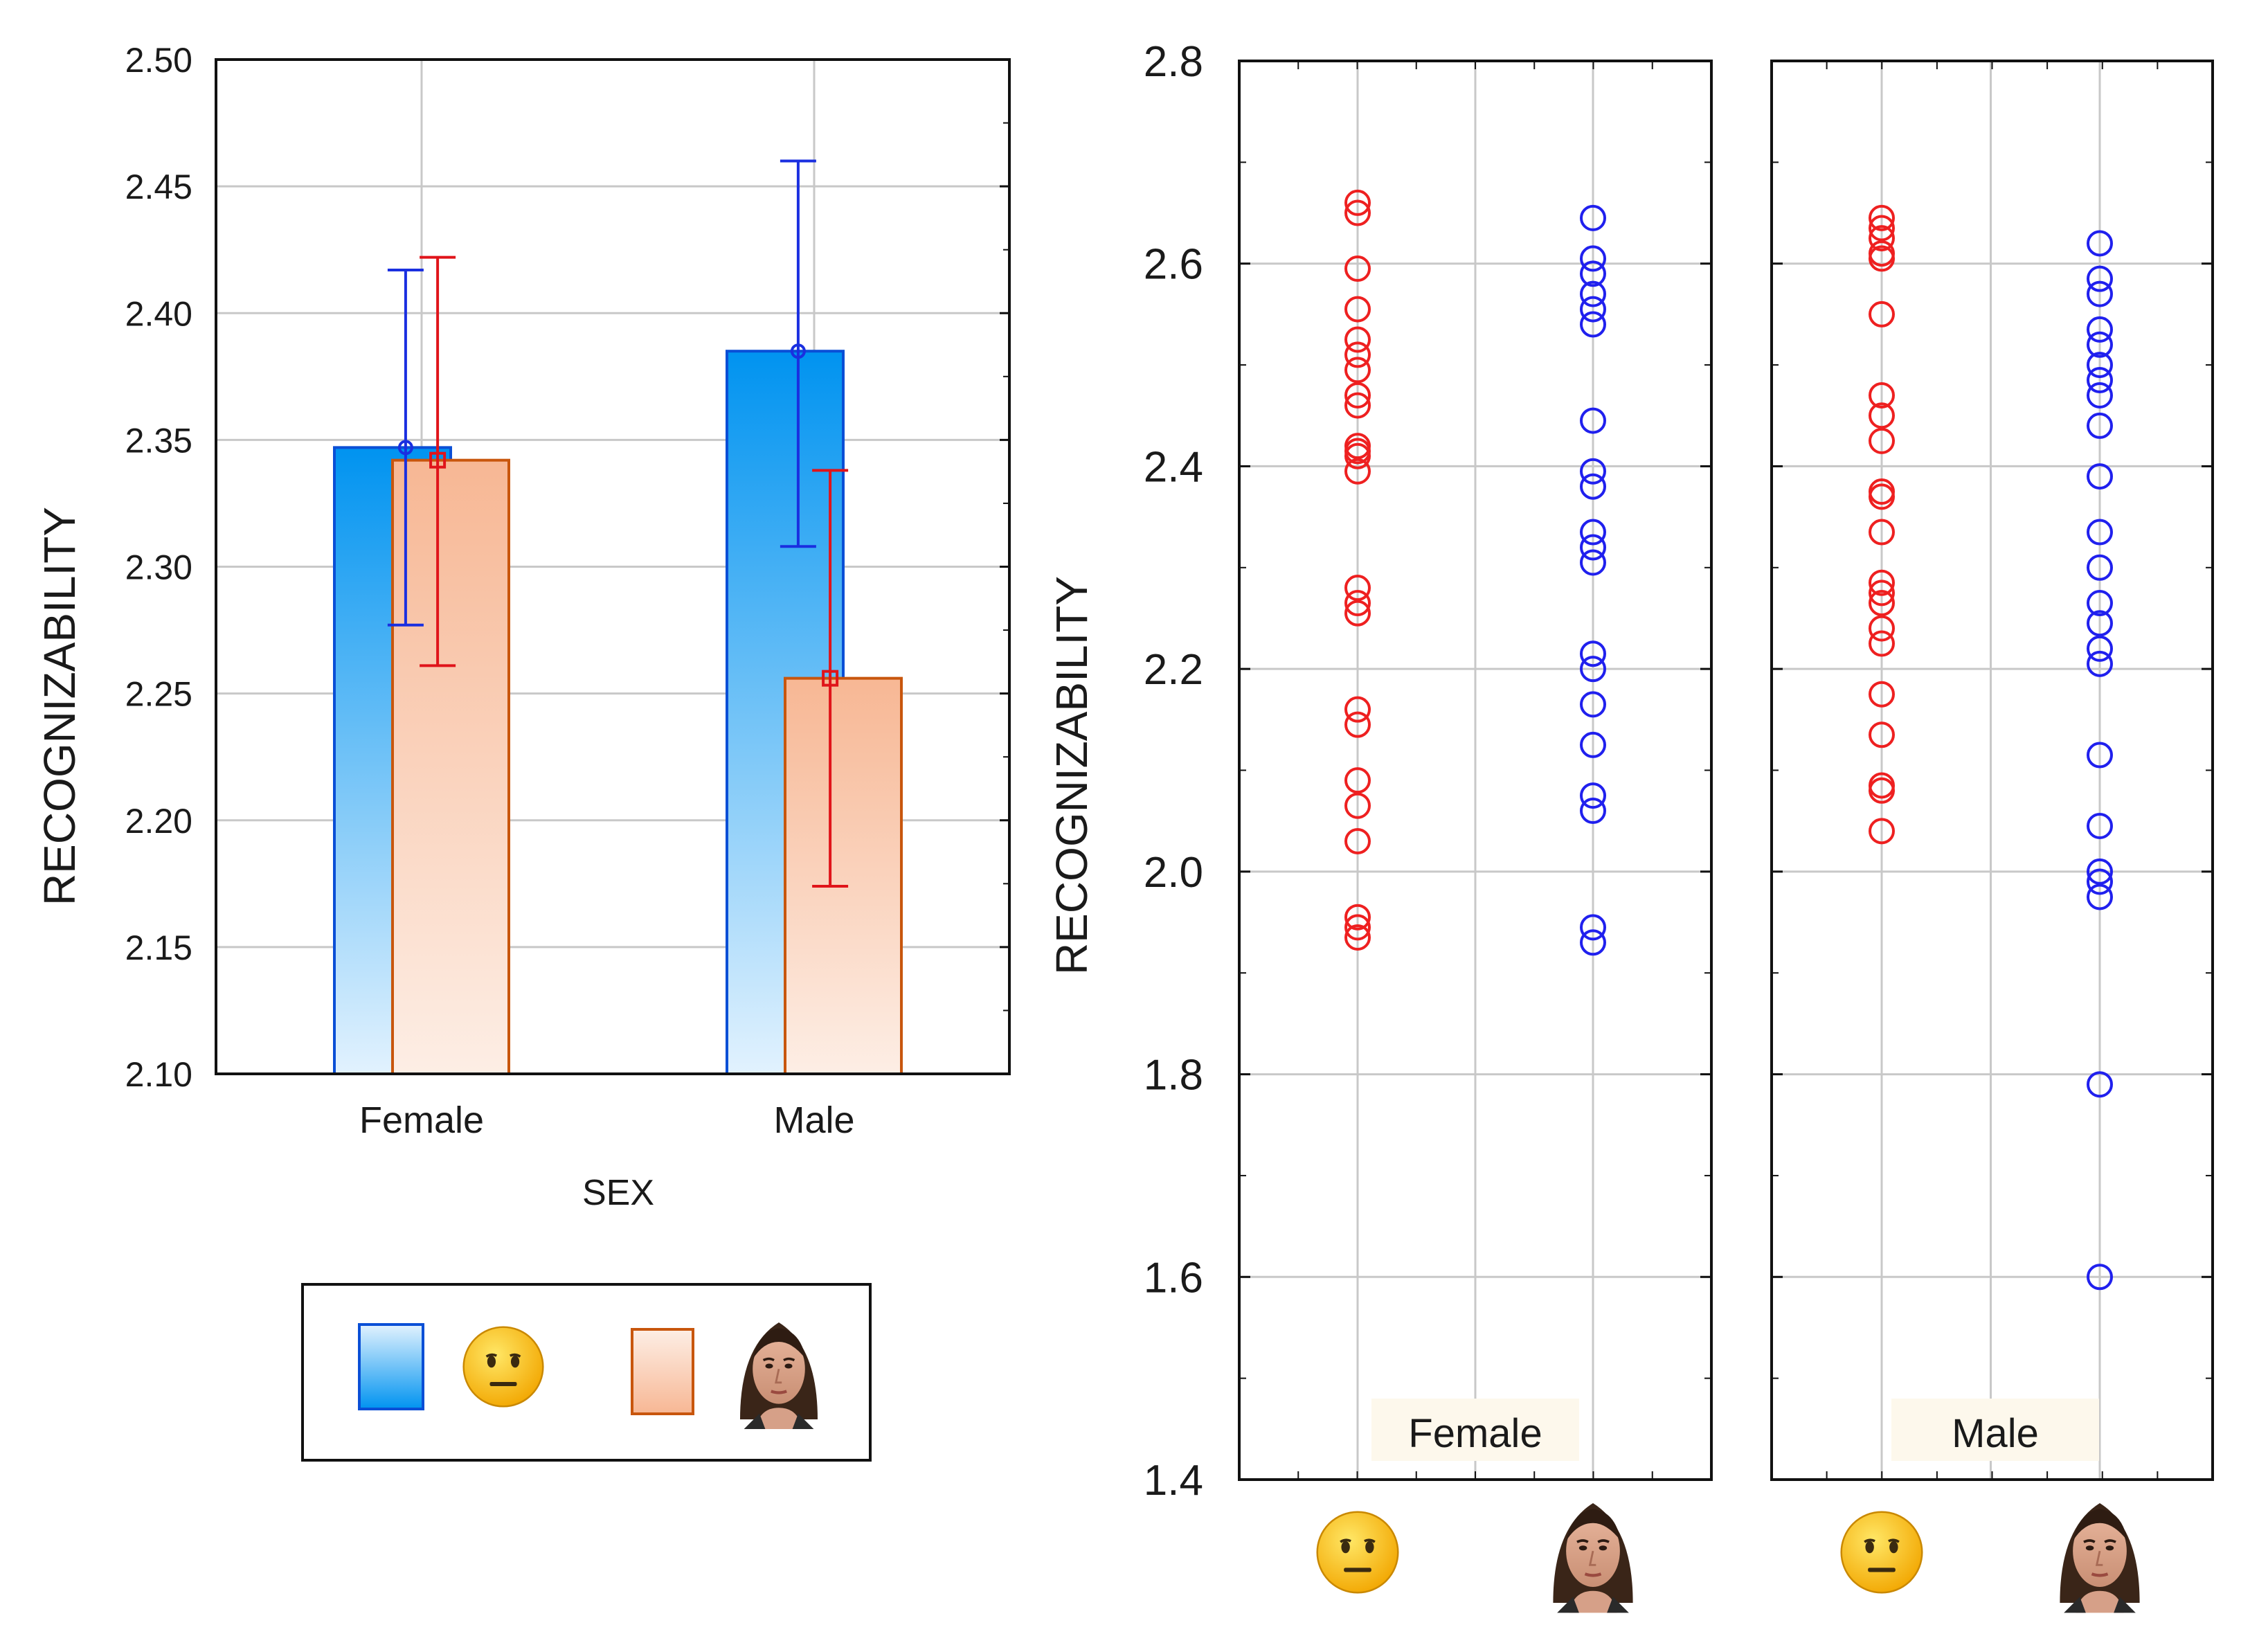 The image size is (2241, 1652). Describe the element at coordinates (1173, 1278) in the screenshot. I see `scatter-y-tick-label: 1.6` at that location.